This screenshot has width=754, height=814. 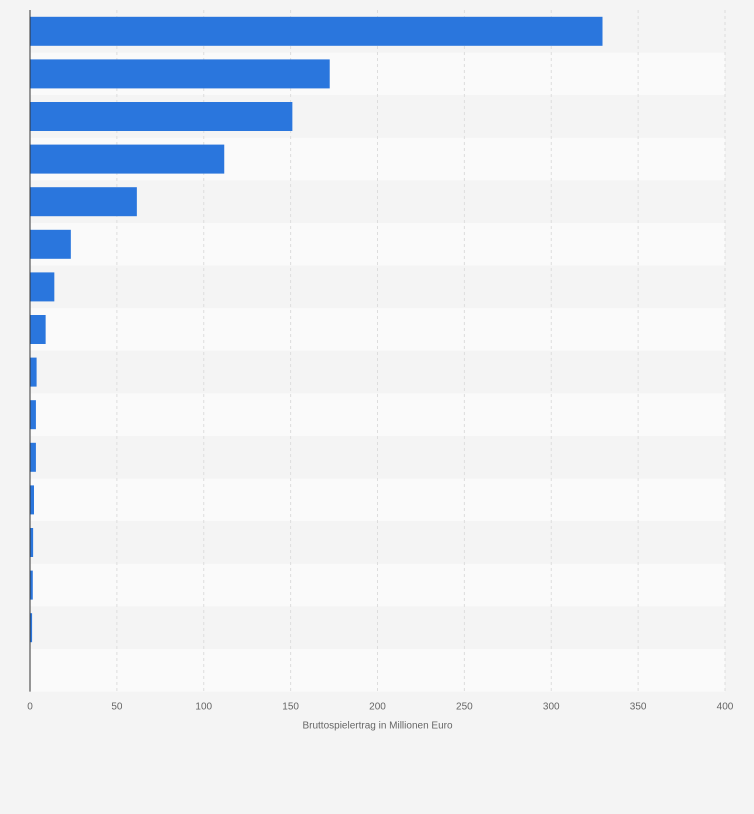 I want to click on x-tick-label: 150, so click(x=290, y=707).